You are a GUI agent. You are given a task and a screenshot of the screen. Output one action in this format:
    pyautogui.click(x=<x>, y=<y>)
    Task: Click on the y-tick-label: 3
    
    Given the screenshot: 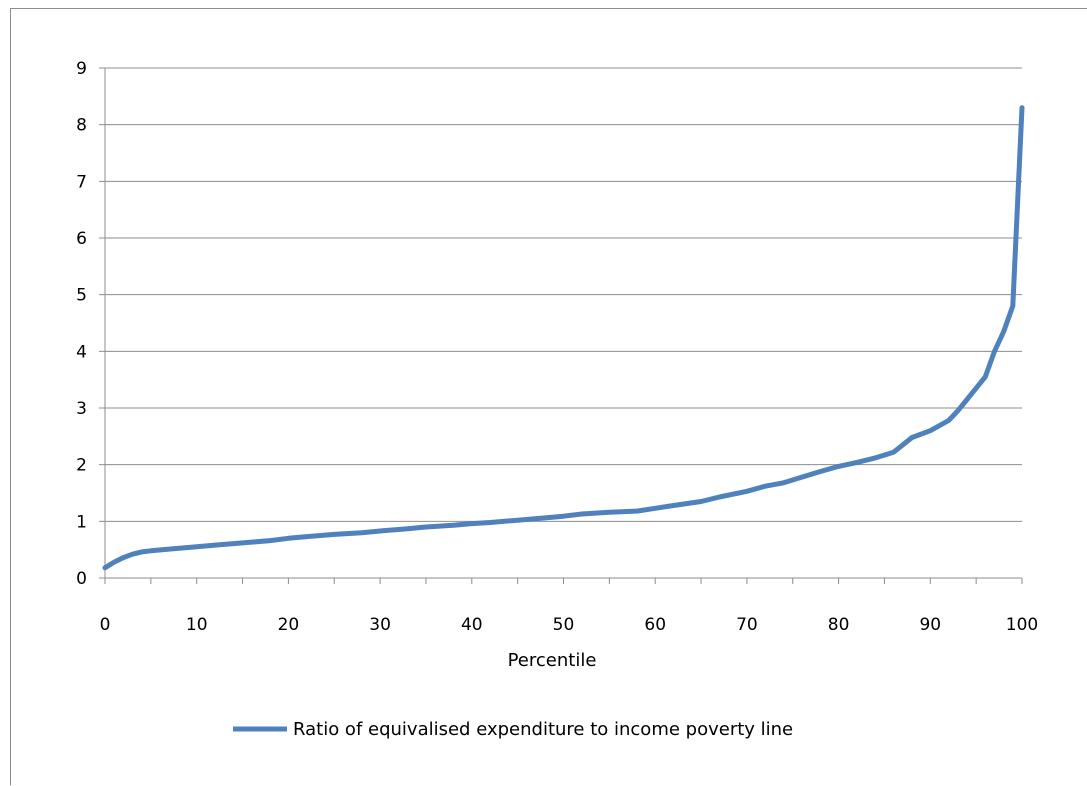 What is the action you would take?
    pyautogui.click(x=81, y=409)
    